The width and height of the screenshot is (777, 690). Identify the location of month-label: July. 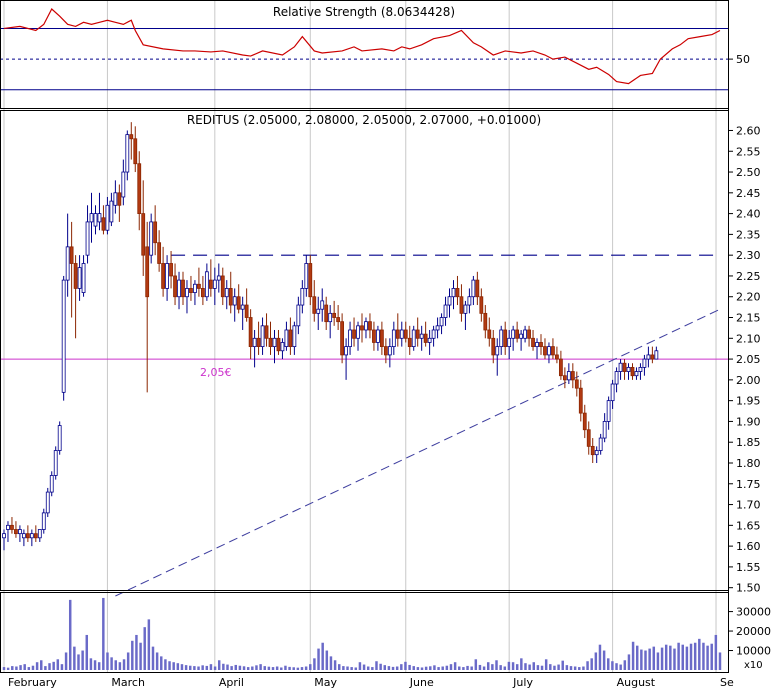
(522, 682).